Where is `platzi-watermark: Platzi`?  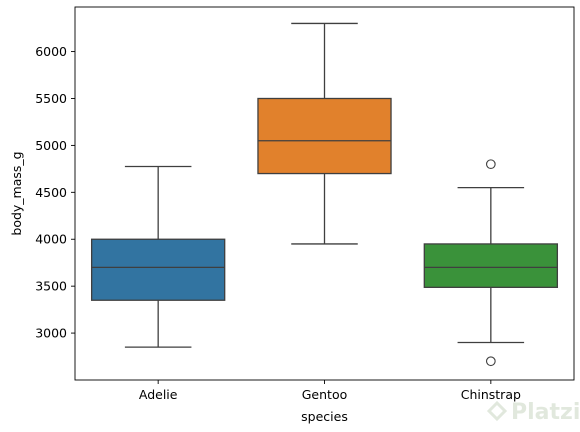
platzi-watermark: Platzi is located at coordinates (533, 412).